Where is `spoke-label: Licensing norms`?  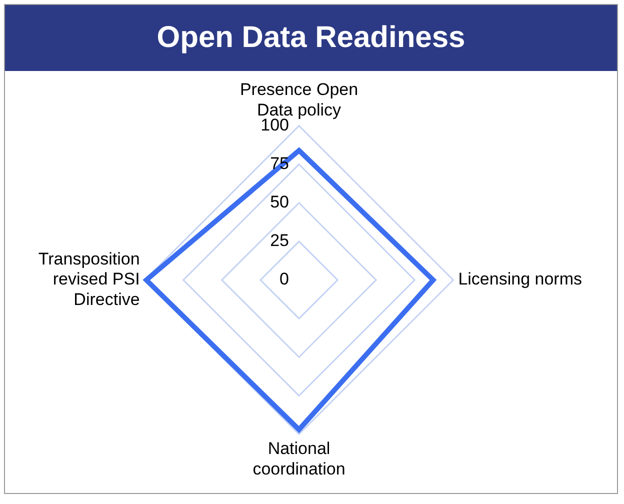
spoke-label: Licensing norms is located at coordinates (520, 279).